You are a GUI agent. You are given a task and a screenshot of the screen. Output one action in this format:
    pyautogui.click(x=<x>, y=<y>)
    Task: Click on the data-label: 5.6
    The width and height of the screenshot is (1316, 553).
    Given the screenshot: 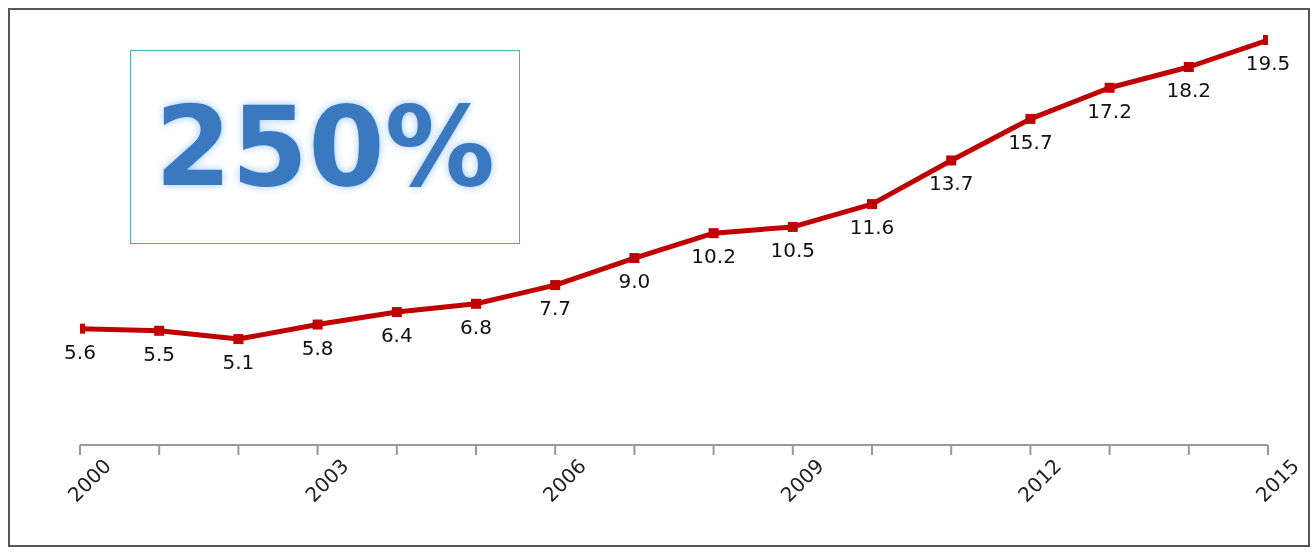 What is the action you would take?
    pyautogui.click(x=80, y=351)
    